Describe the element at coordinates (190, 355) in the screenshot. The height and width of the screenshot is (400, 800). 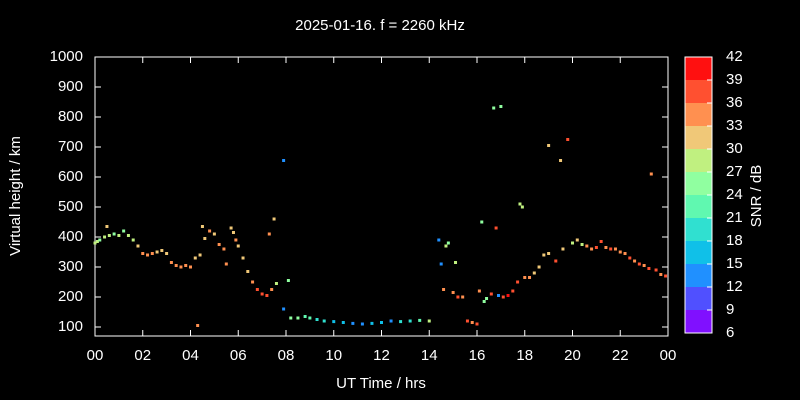
I see `x-tick-label: 04` at that location.